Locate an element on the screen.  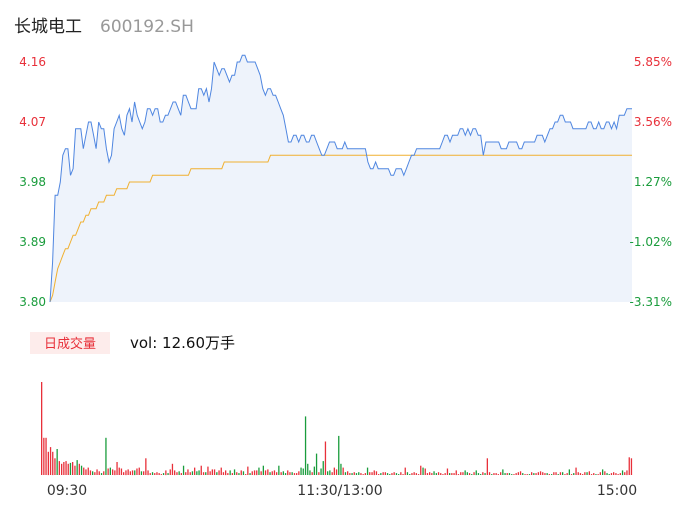
y-tick-label: 3.80 is located at coordinates (32, 302).